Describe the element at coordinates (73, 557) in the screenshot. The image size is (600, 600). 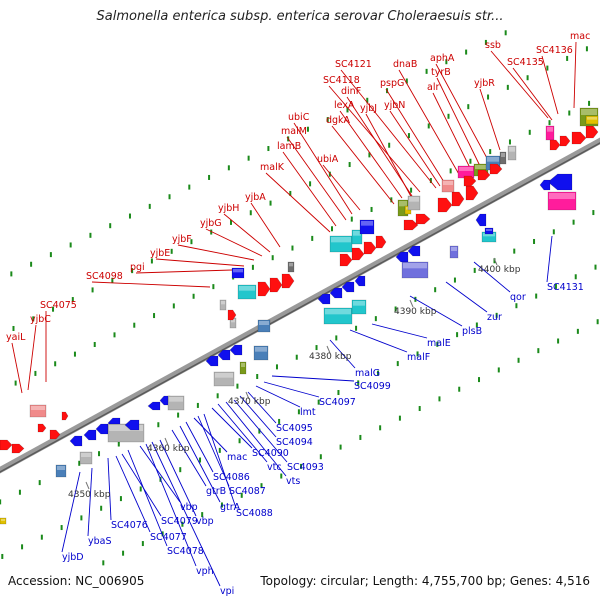
I see `gene-label-yjbd: yjbD` at that location.